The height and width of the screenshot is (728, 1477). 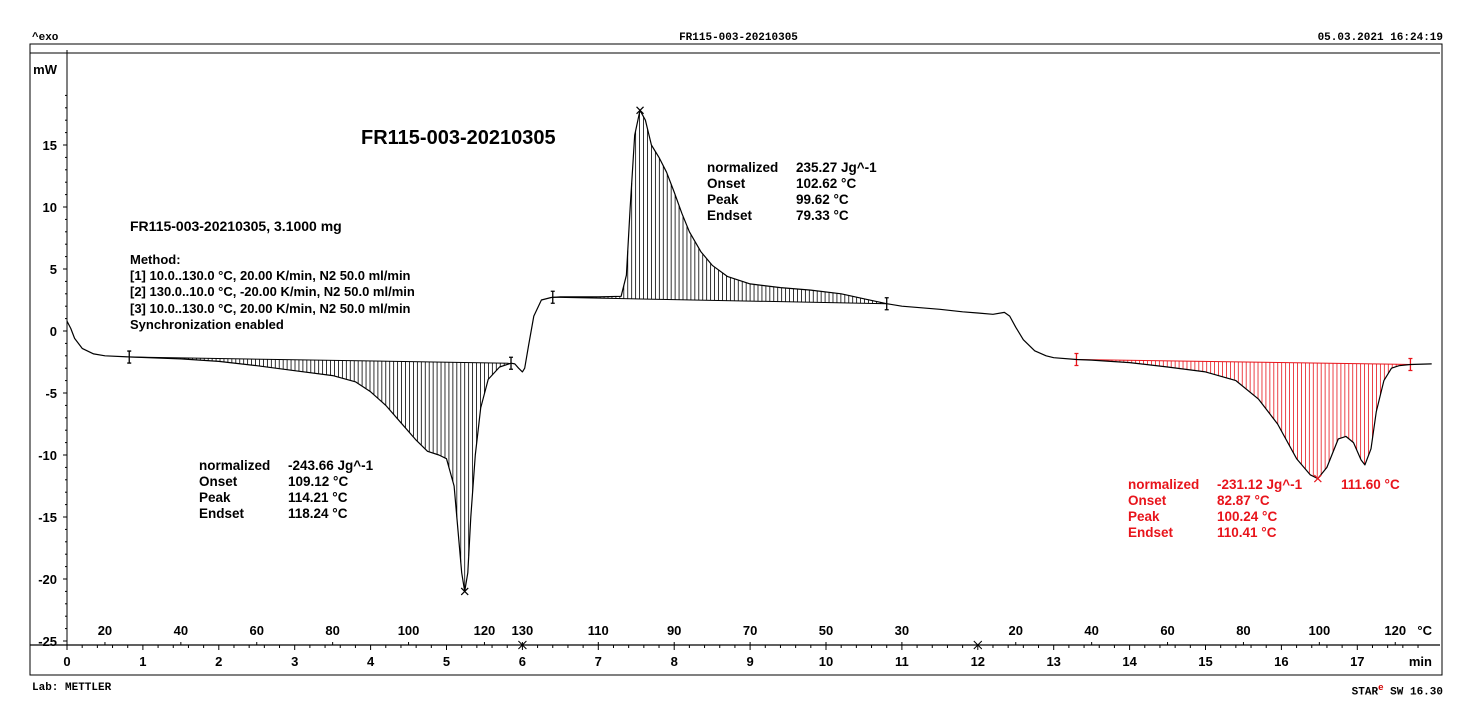 What do you see at coordinates (674, 630) in the screenshot?
I see `temperature-tick-label: 90` at bounding box center [674, 630].